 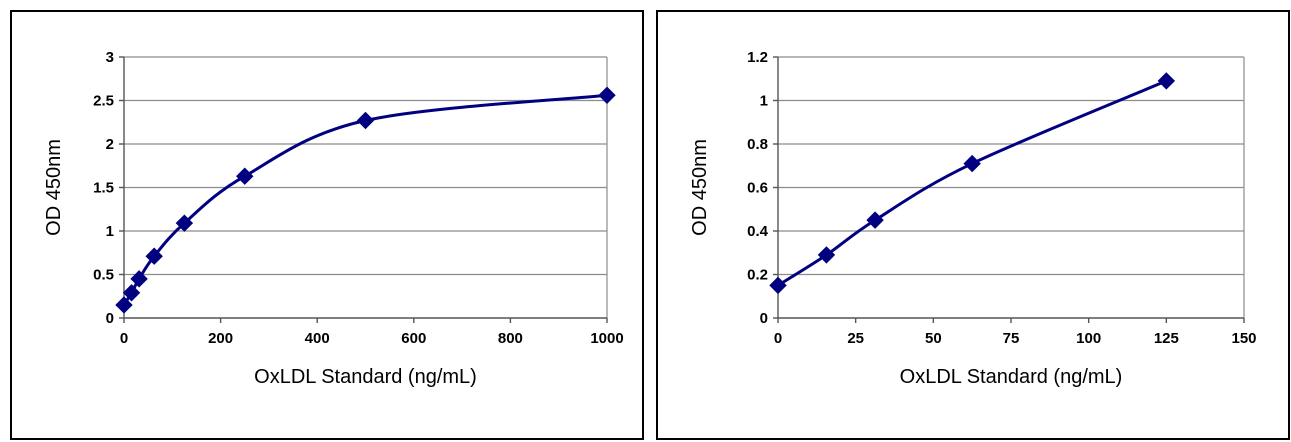 I want to click on x-tick-label: 150, so click(x=1243, y=338).